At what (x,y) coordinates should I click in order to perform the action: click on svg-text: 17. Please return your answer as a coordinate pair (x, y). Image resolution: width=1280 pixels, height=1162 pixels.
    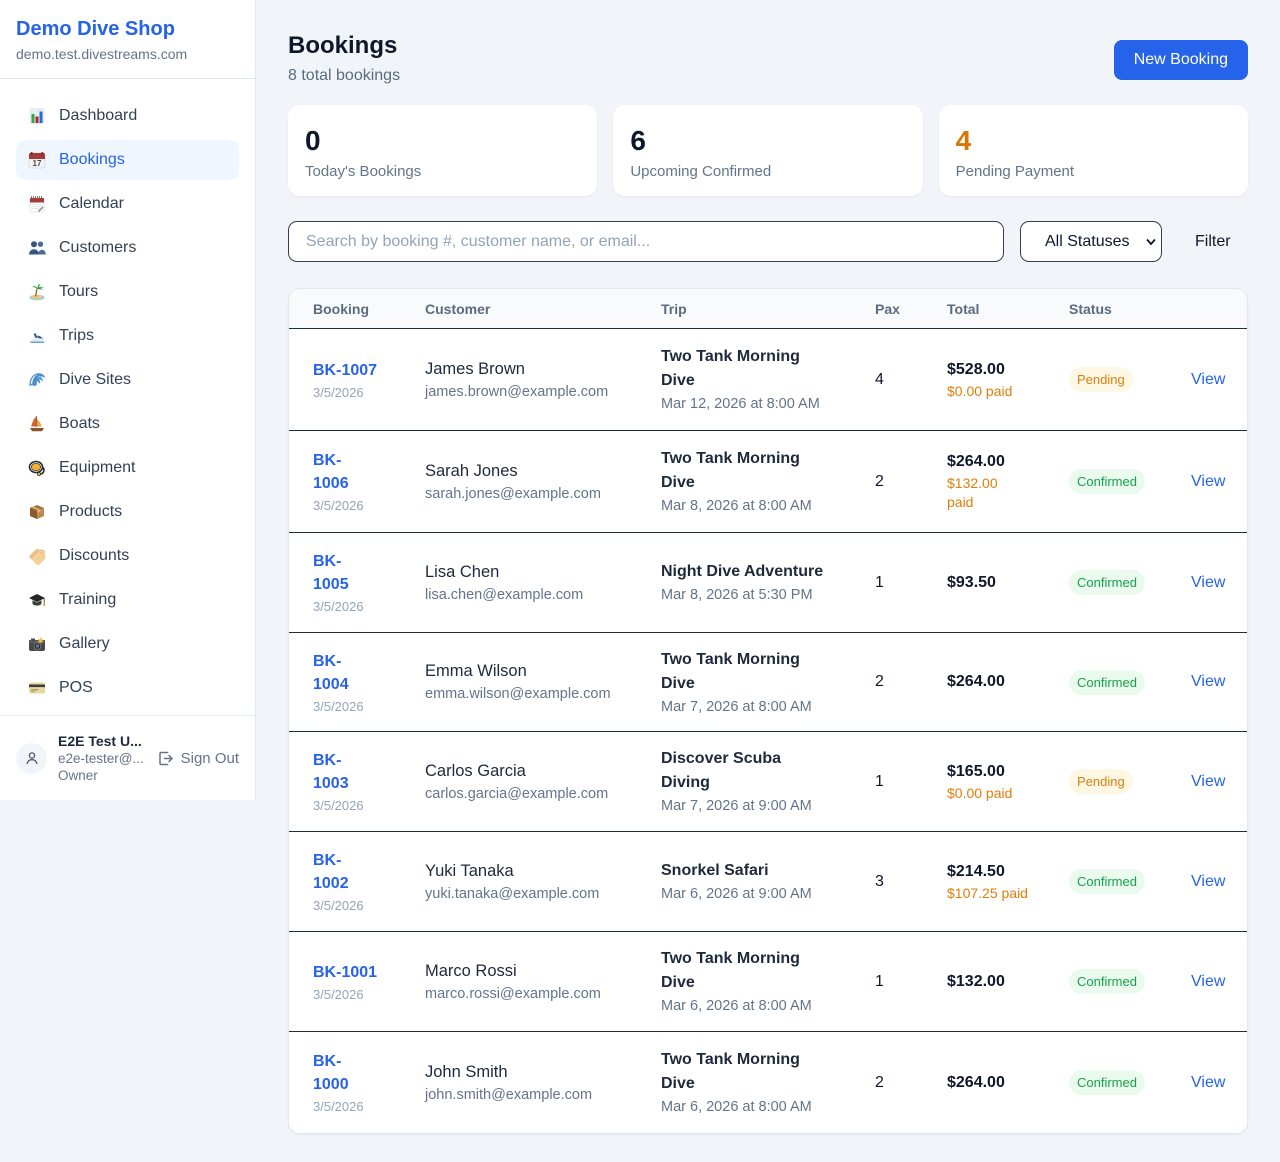
    Looking at the image, I should click on (37, 163).